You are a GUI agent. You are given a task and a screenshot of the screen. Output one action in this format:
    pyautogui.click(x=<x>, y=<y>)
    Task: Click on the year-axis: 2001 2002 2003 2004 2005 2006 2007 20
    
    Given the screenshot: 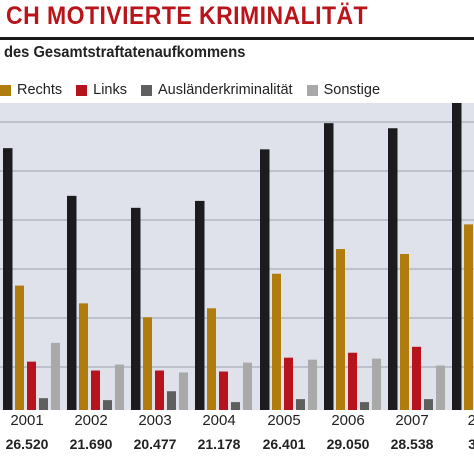 What is the action you would take?
    pyautogui.click(x=237, y=421)
    